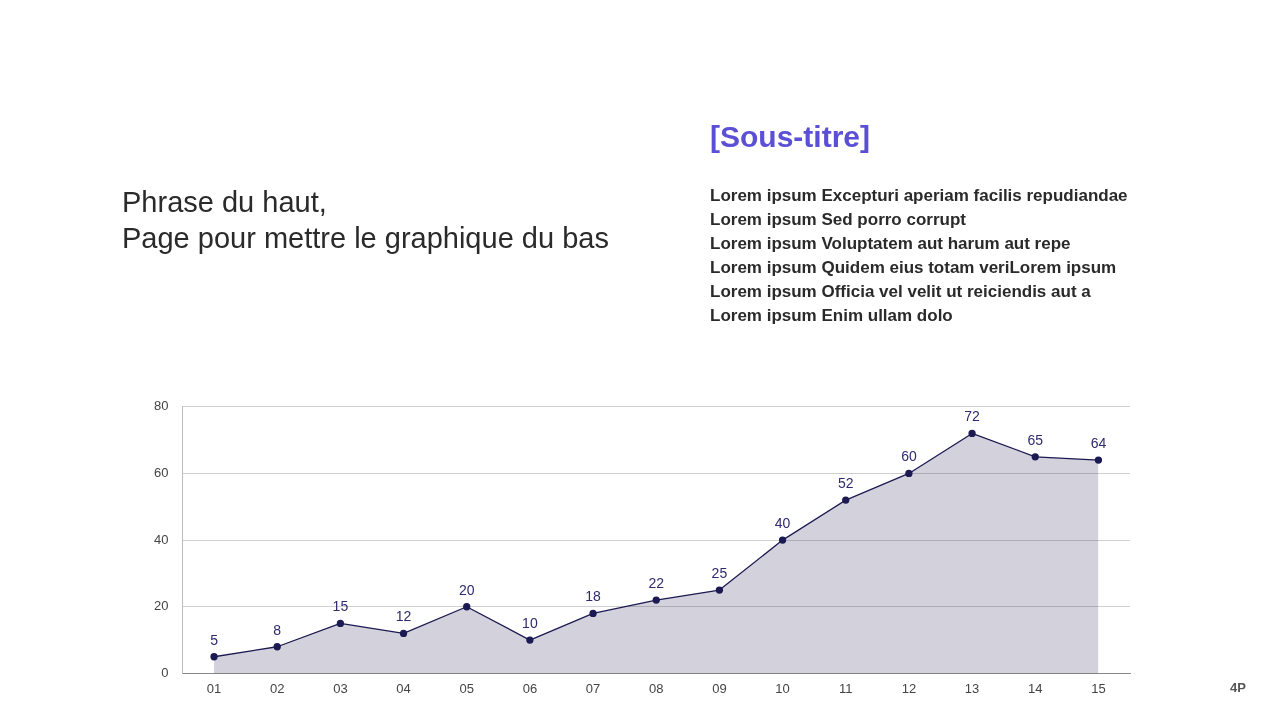 This screenshot has height=720, width=1280. I want to click on x-tick-label: 12, so click(909, 688).